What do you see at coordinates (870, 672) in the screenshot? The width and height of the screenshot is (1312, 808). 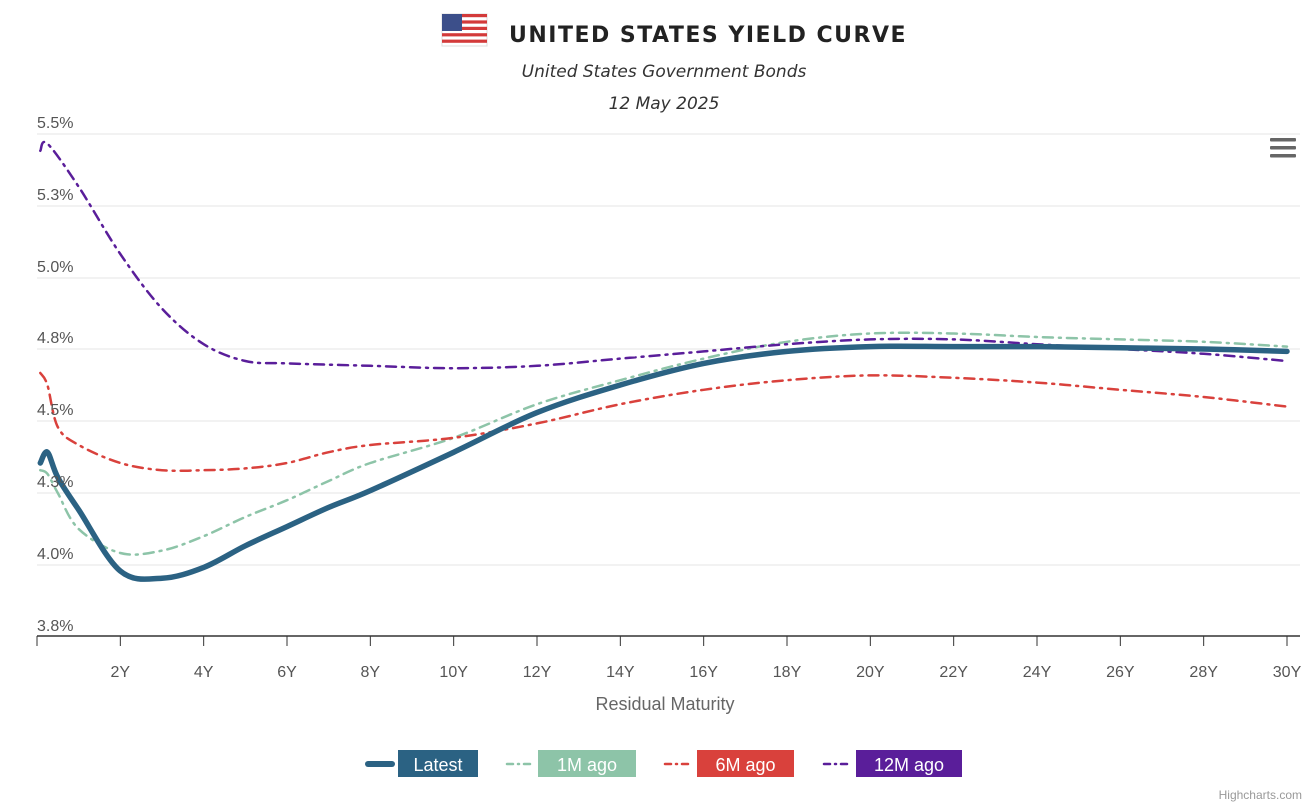 I see `x-tick-label: 20Y` at bounding box center [870, 672].